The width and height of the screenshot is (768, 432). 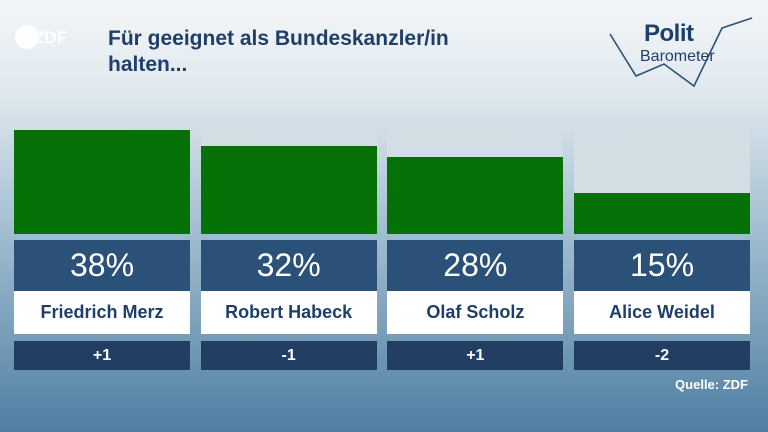 I want to click on zdf-logo: ZDF, so click(x=41, y=37).